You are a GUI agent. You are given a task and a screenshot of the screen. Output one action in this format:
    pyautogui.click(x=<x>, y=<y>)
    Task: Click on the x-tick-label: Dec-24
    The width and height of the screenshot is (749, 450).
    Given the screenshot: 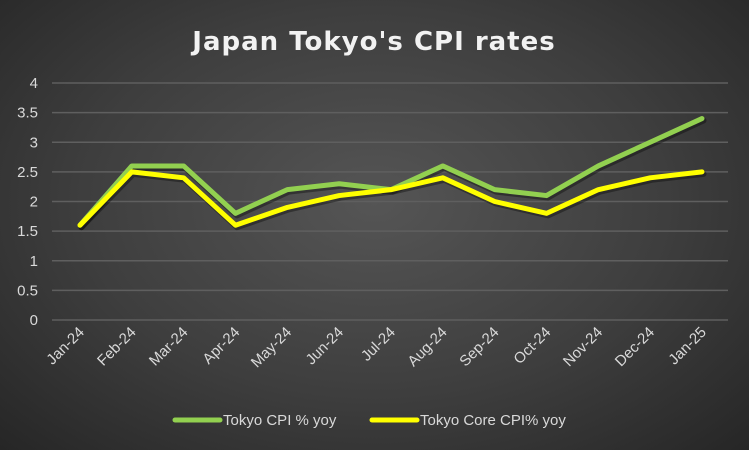 What is the action you would take?
    pyautogui.click(x=635, y=347)
    